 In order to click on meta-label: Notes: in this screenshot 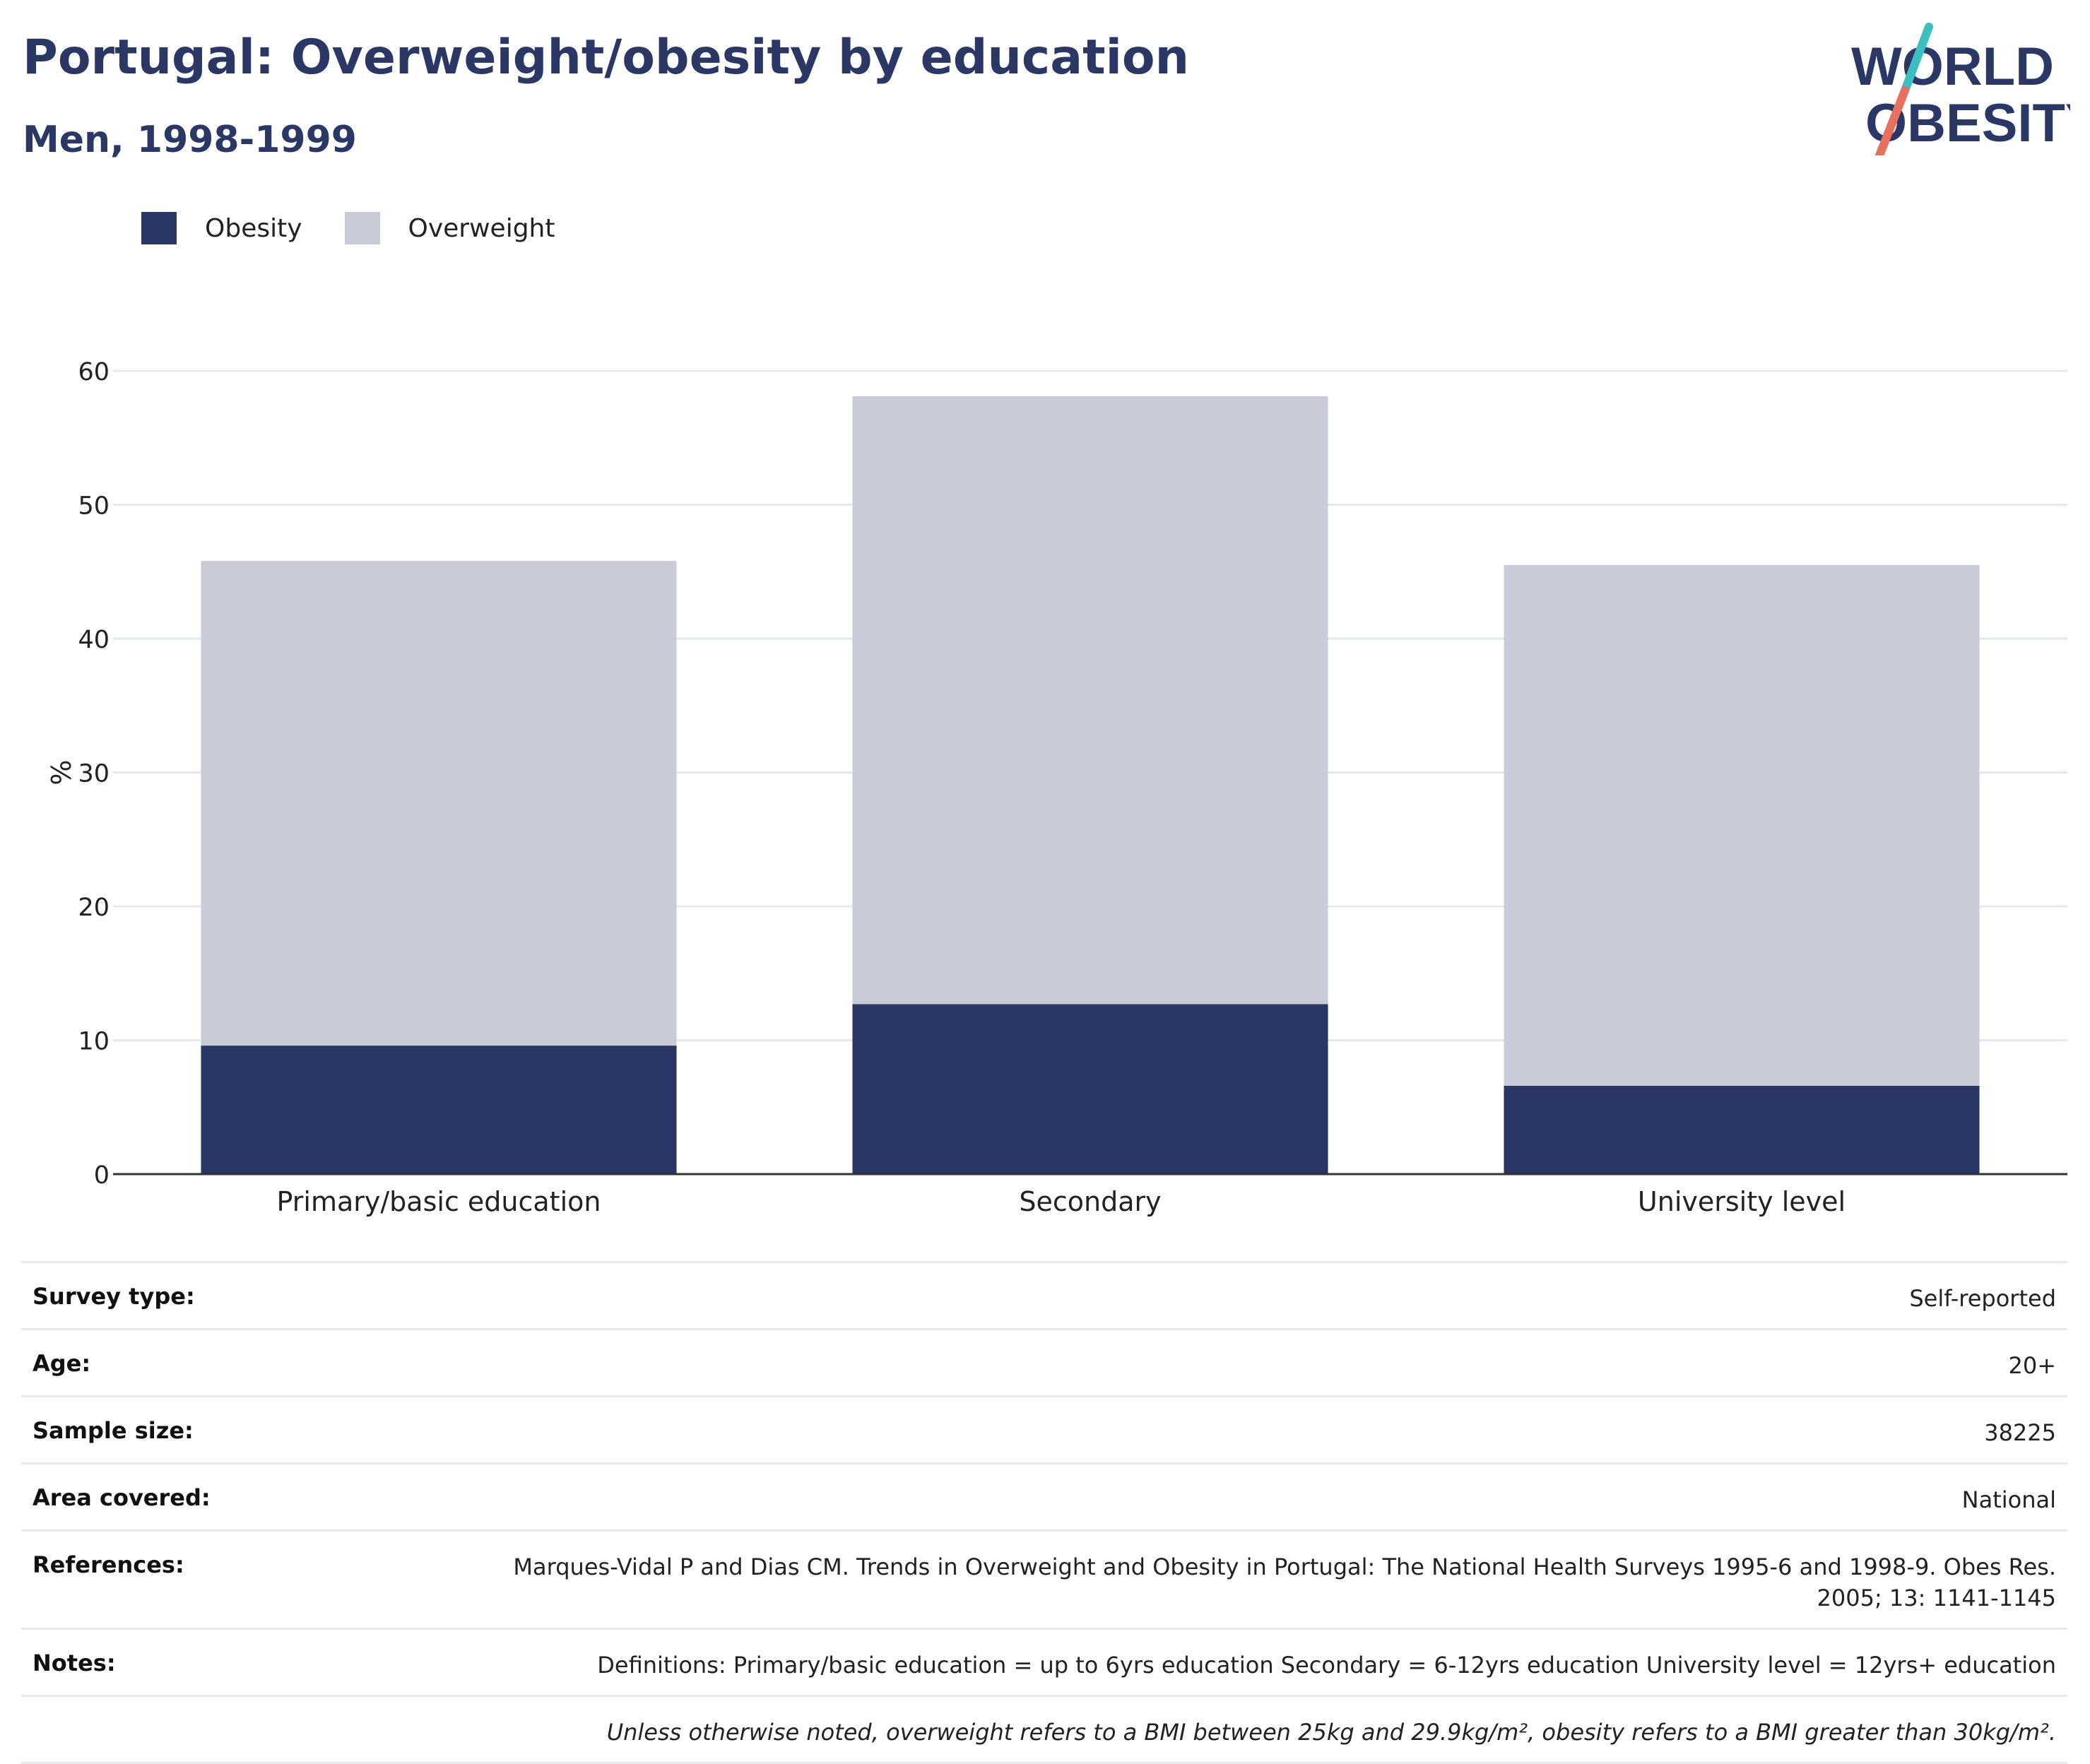, I will do `click(75, 1663)`.